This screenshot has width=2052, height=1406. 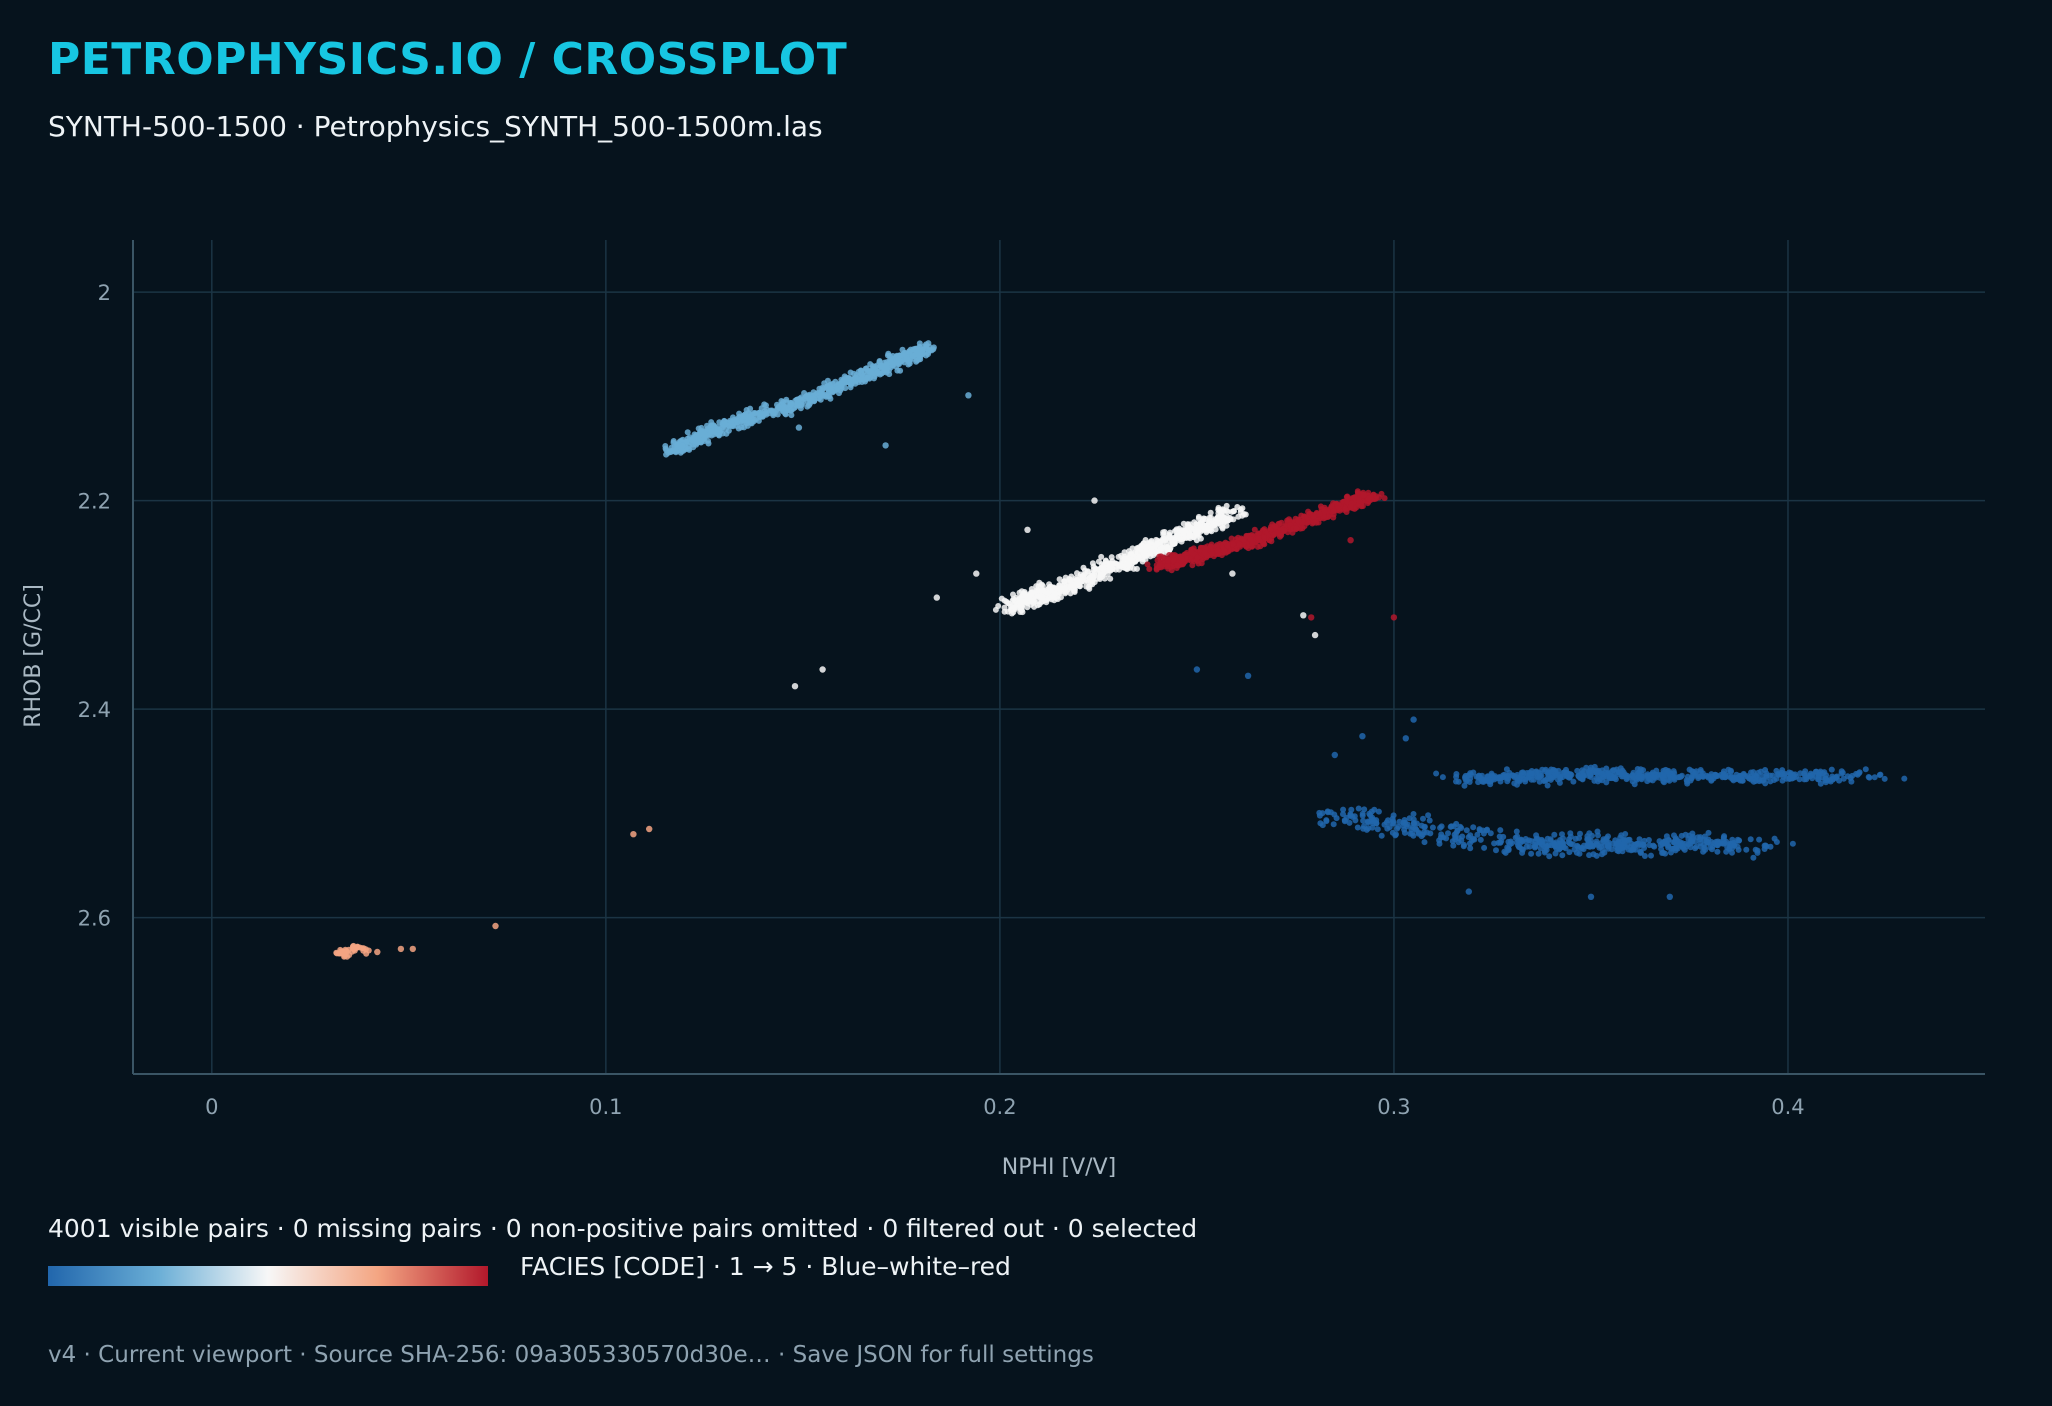 I want to click on x-axis-label: NPHI [V/V], so click(x=1059, y=1167).